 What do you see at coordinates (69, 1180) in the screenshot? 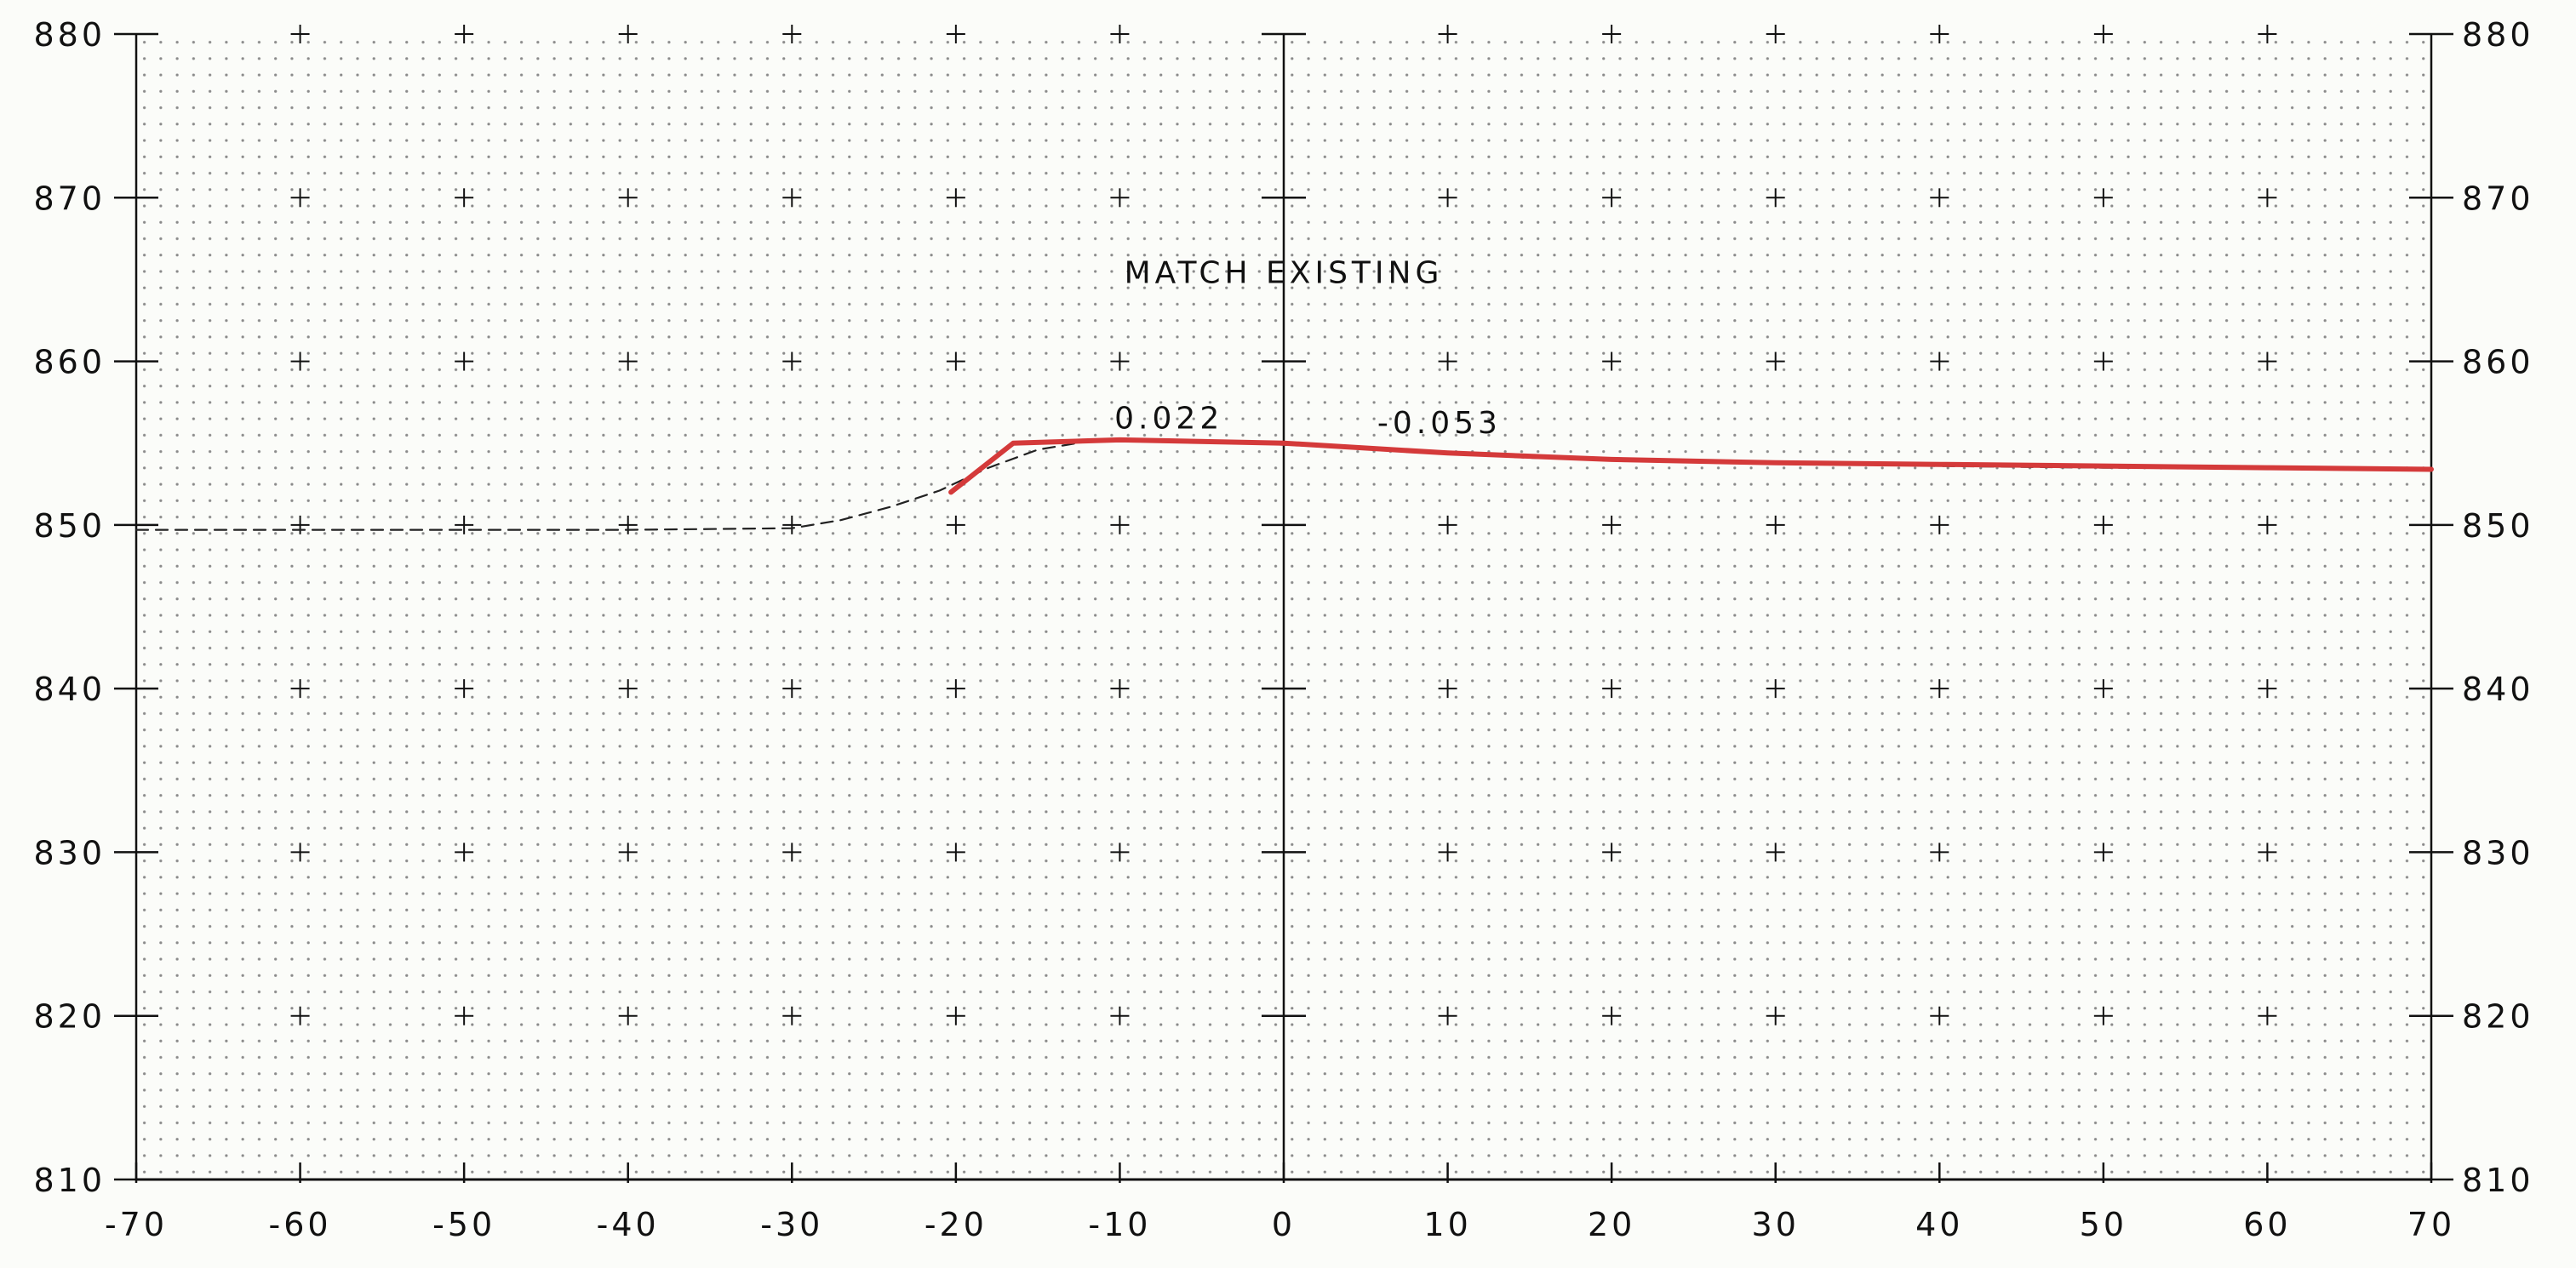
I see `y-tick-label-left: 810` at bounding box center [69, 1180].